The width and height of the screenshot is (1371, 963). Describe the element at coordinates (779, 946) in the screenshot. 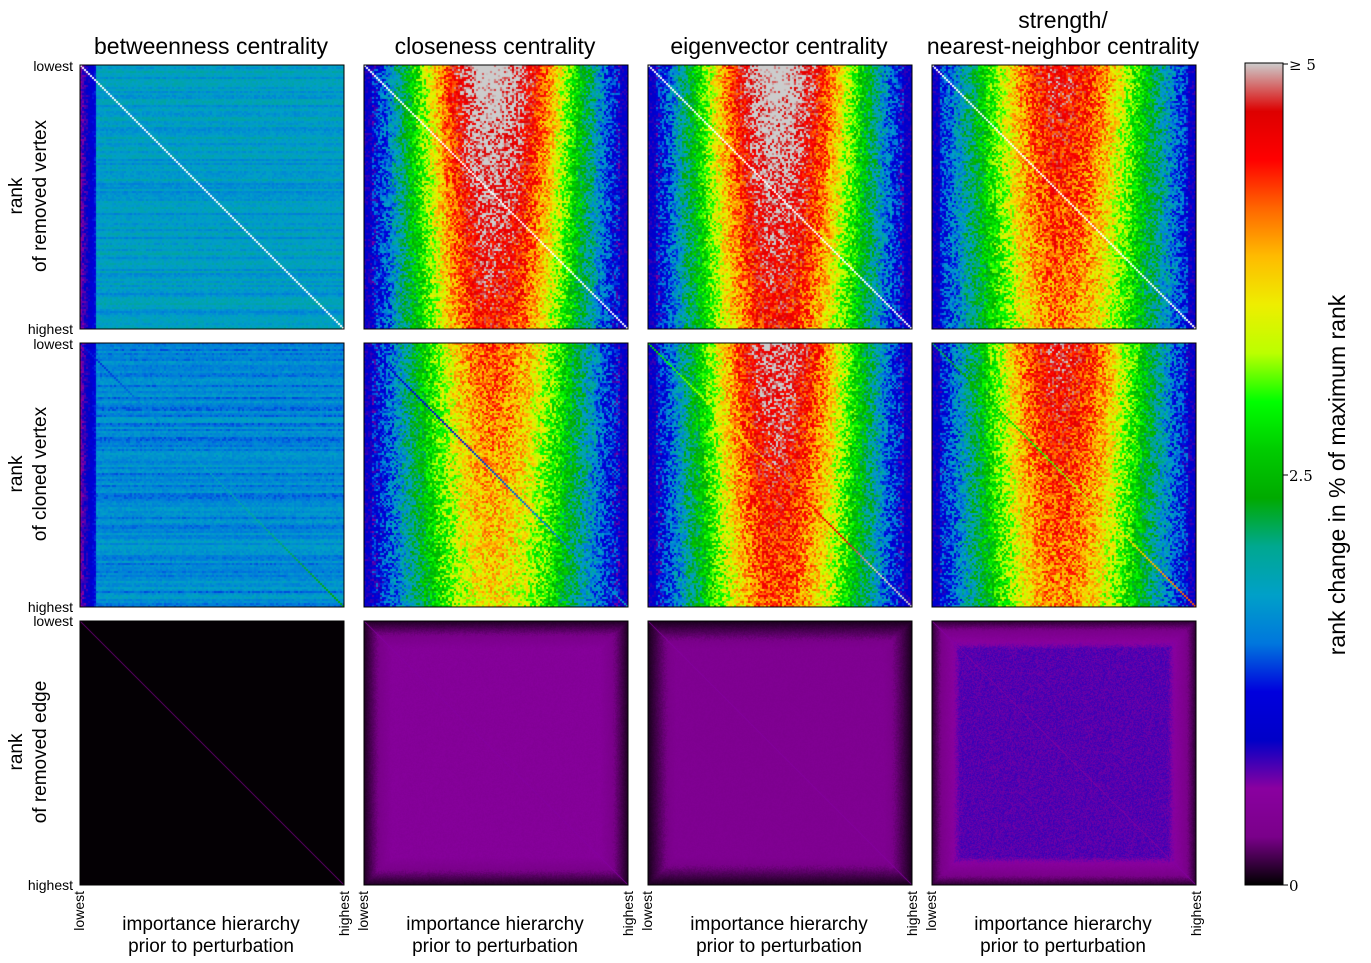

I see `x-label-col3-line2: prior to perturbation` at that location.